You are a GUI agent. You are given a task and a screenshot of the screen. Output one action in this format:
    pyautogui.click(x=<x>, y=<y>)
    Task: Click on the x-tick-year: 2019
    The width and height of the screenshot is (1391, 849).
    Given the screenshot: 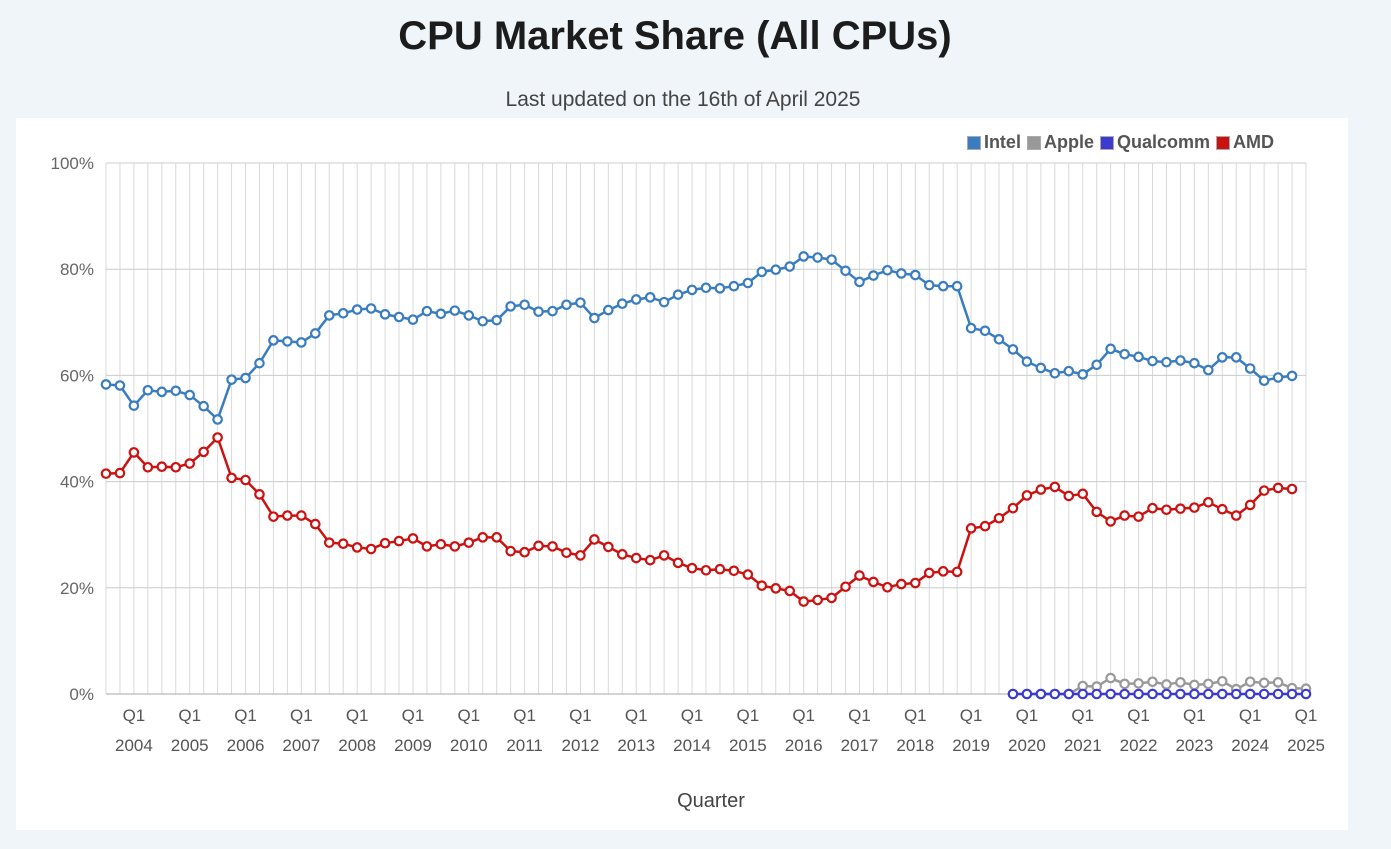 What is the action you would take?
    pyautogui.click(x=971, y=745)
    